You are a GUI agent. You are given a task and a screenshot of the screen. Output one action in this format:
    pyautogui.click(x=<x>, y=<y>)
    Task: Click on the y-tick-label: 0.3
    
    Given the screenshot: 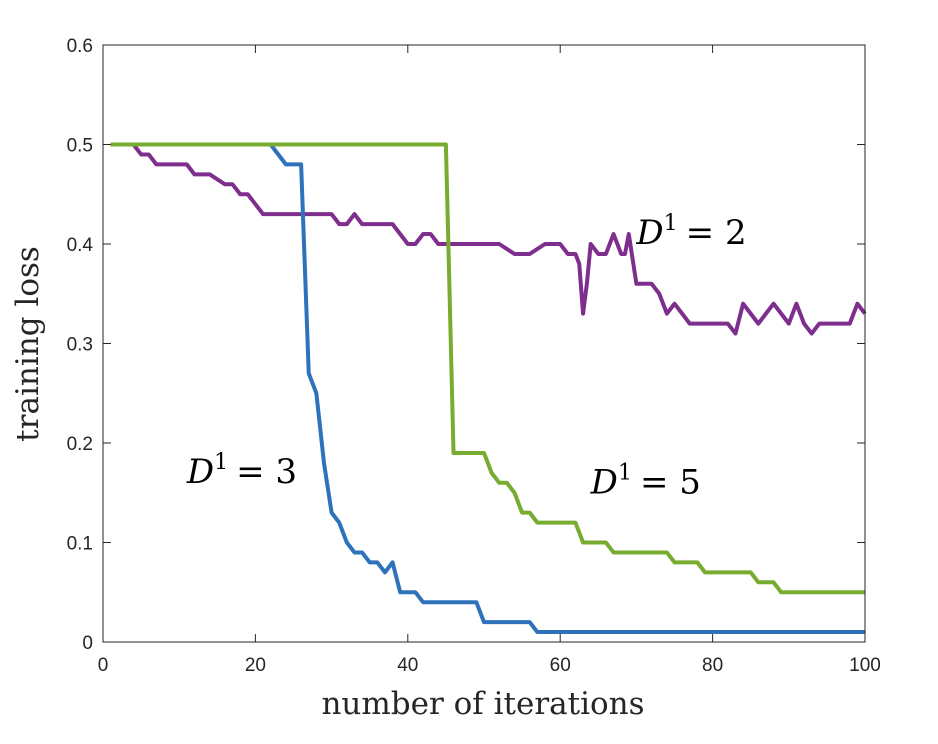 What is the action you would take?
    pyautogui.click(x=80, y=345)
    